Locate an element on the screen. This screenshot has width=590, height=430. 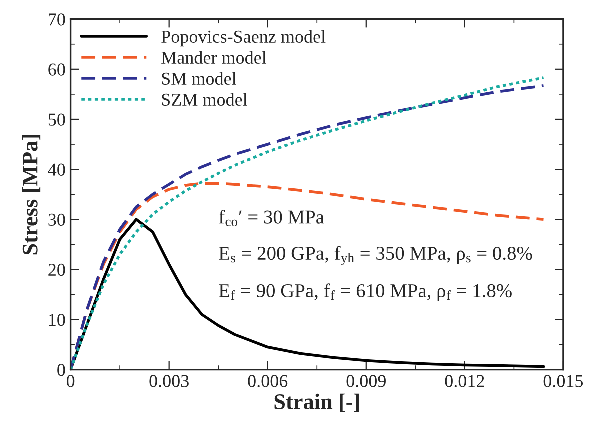
x-tick-label: 0.009 is located at coordinates (366, 381).